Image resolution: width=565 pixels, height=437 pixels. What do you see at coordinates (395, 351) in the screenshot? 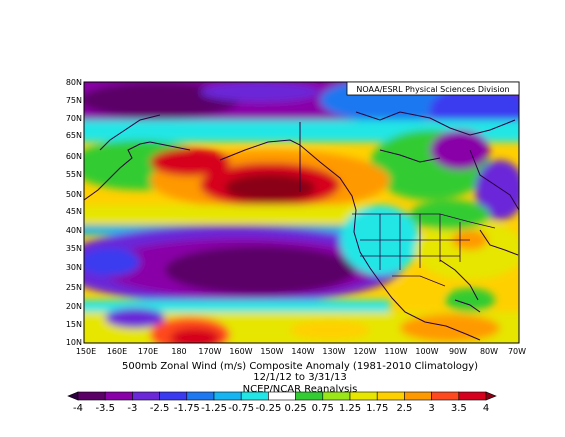
I see `lon-label: 110W` at bounding box center [395, 351].